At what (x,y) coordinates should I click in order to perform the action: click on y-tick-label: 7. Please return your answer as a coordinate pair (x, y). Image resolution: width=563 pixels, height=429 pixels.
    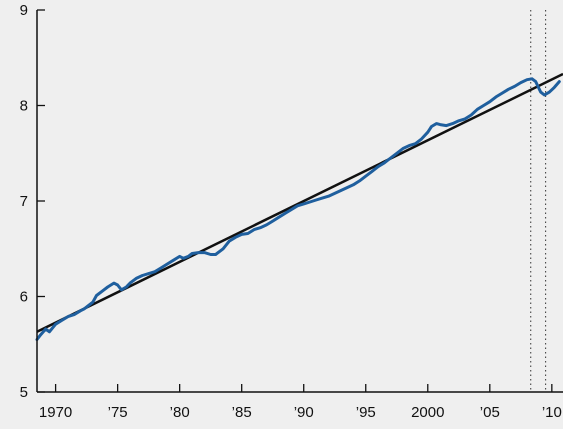
    Looking at the image, I should click on (24, 201).